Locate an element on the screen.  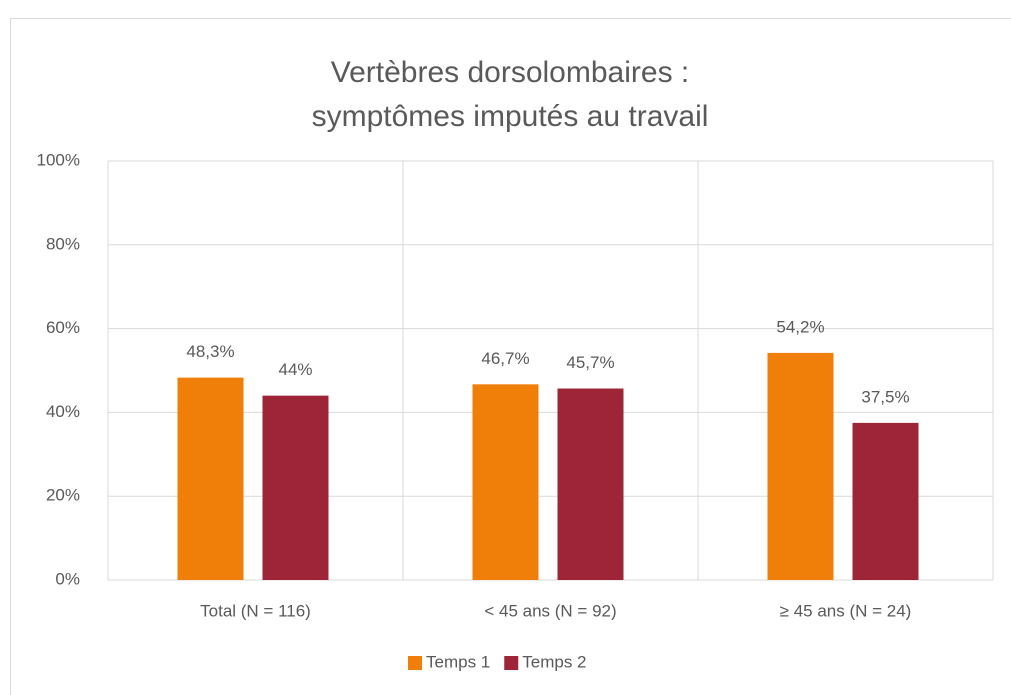
data-label: 54,2% is located at coordinates (800, 326).